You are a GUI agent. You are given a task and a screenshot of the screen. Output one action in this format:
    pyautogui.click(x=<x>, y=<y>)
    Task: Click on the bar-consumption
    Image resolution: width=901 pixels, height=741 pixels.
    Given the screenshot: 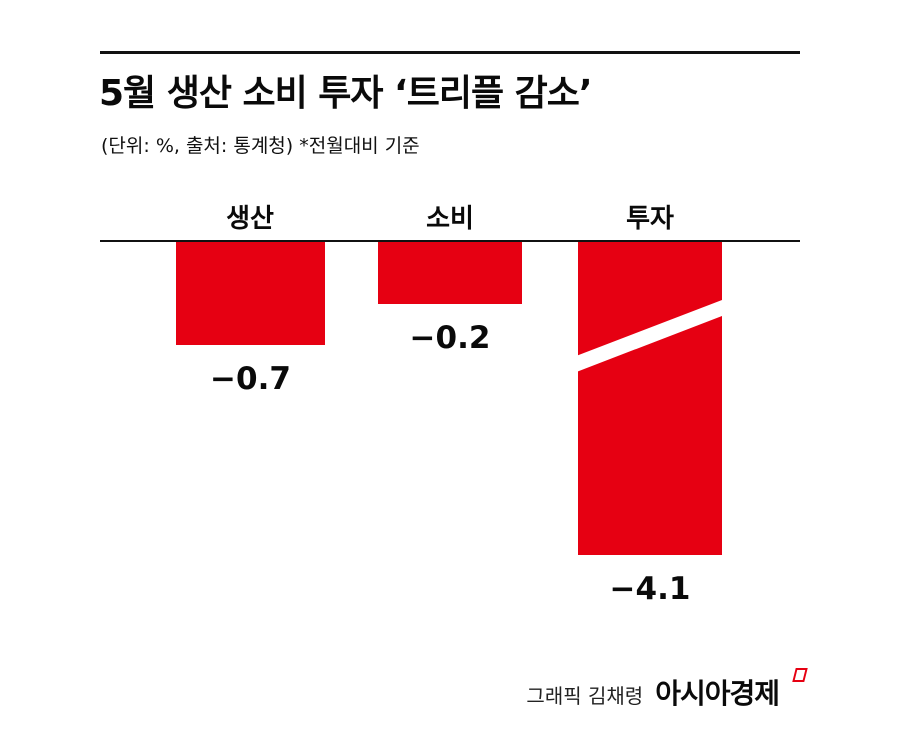 What is the action you would take?
    pyautogui.click(x=450, y=273)
    